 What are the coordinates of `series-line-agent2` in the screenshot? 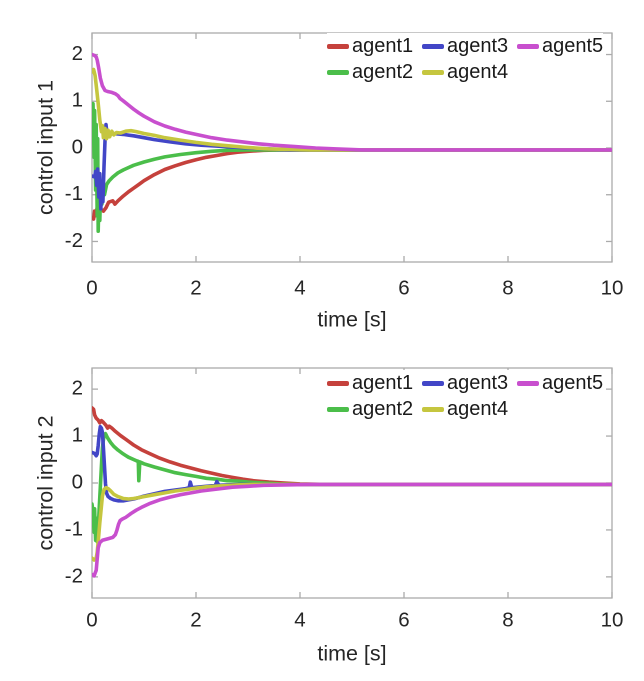 It's located at (352, 487).